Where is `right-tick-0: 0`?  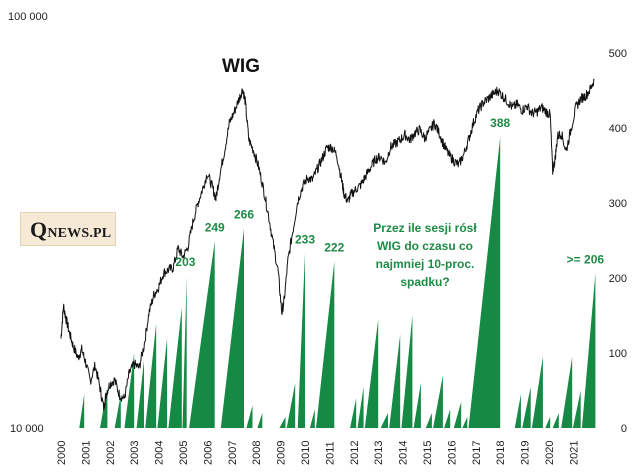
right-tick-0: 0 is located at coordinates (624, 429).